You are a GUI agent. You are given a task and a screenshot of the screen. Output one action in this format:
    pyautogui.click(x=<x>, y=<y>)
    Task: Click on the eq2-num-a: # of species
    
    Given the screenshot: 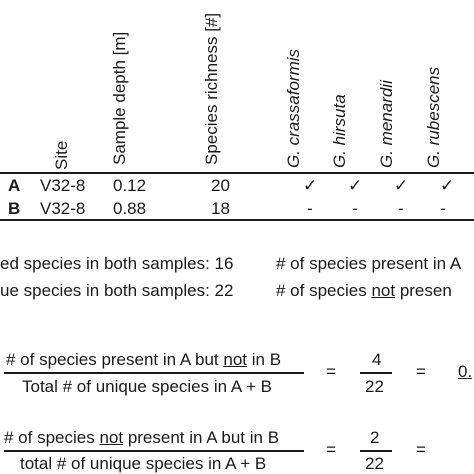 What is the action you would take?
    pyautogui.click(x=52, y=437)
    